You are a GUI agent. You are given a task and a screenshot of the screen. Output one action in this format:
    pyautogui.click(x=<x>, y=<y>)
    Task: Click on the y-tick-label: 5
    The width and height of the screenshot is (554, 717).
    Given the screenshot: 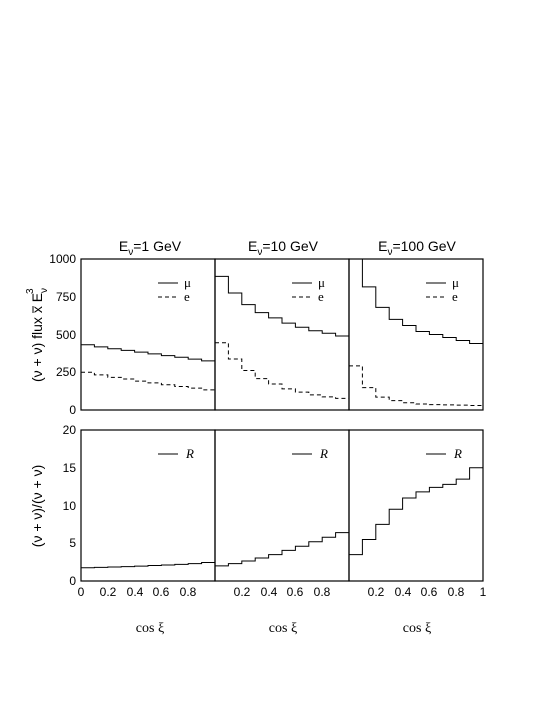 What is the action you would take?
    pyautogui.click(x=72, y=543)
    